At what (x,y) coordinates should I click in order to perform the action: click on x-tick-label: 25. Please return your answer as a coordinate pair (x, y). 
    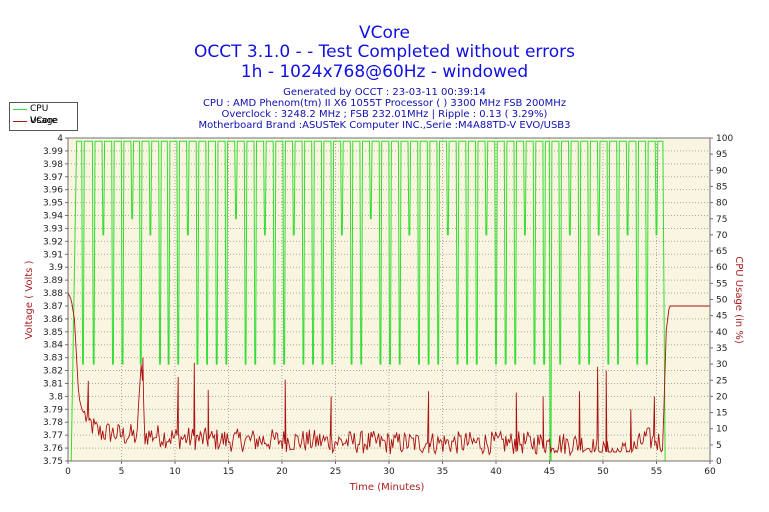
    Looking at the image, I should click on (335, 472).